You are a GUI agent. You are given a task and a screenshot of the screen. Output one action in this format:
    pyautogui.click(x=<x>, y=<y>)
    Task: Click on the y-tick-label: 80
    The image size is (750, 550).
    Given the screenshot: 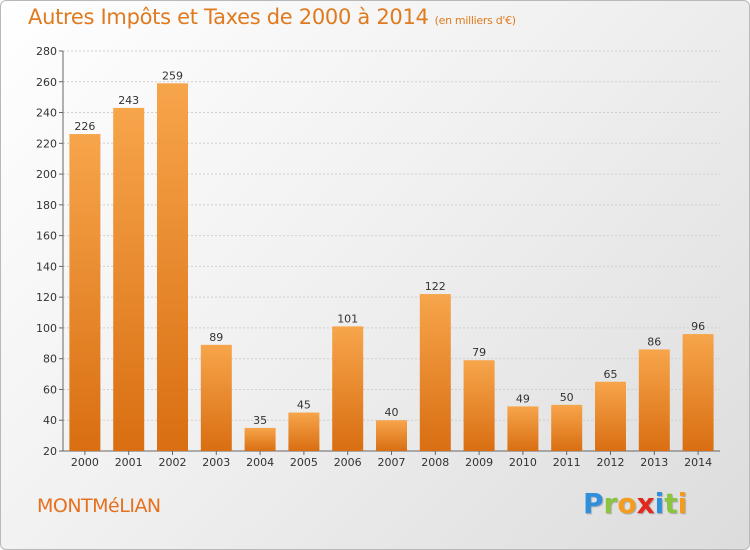 What is the action you would take?
    pyautogui.click(x=50, y=359)
    